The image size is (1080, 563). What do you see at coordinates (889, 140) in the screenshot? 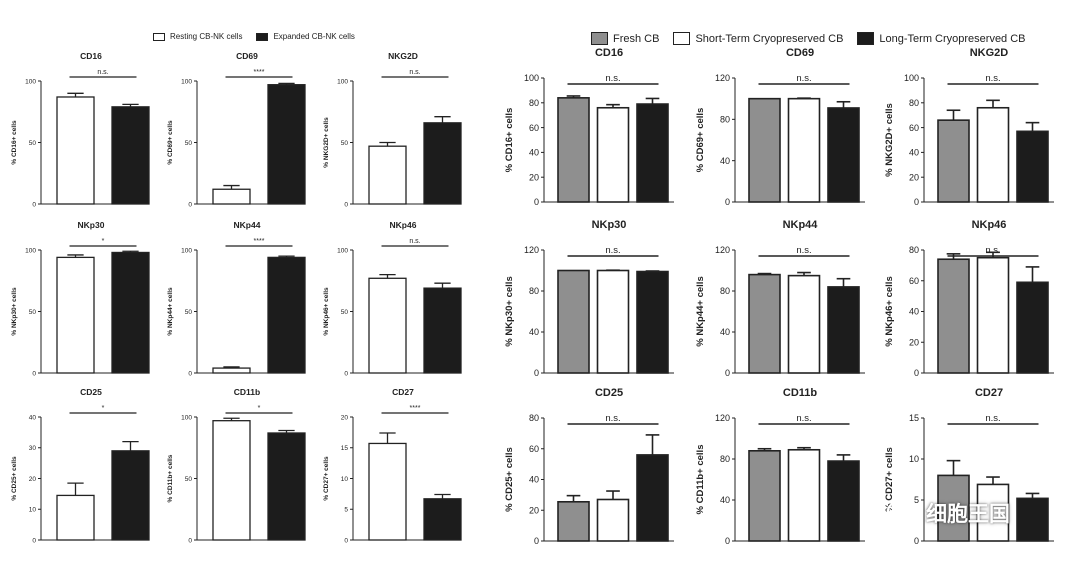
I see `y-axis-label: % NKG2D+ cells` at bounding box center [889, 140].